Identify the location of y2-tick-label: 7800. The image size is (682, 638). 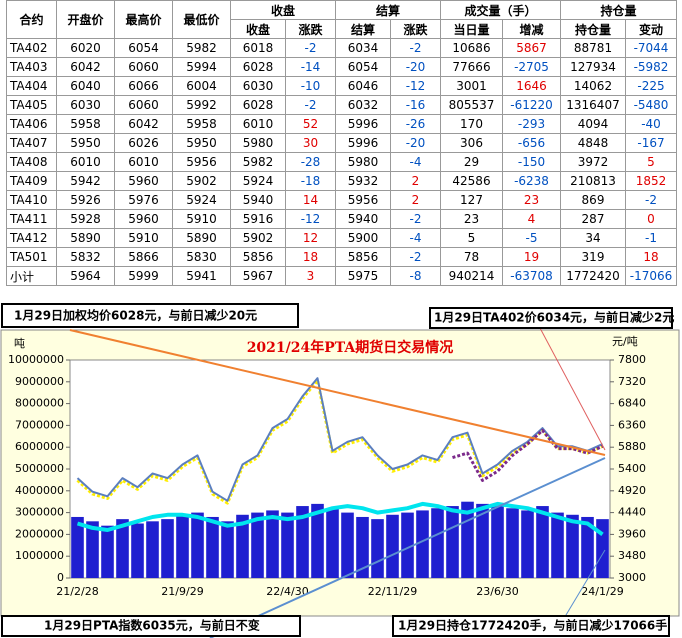
(632, 359).